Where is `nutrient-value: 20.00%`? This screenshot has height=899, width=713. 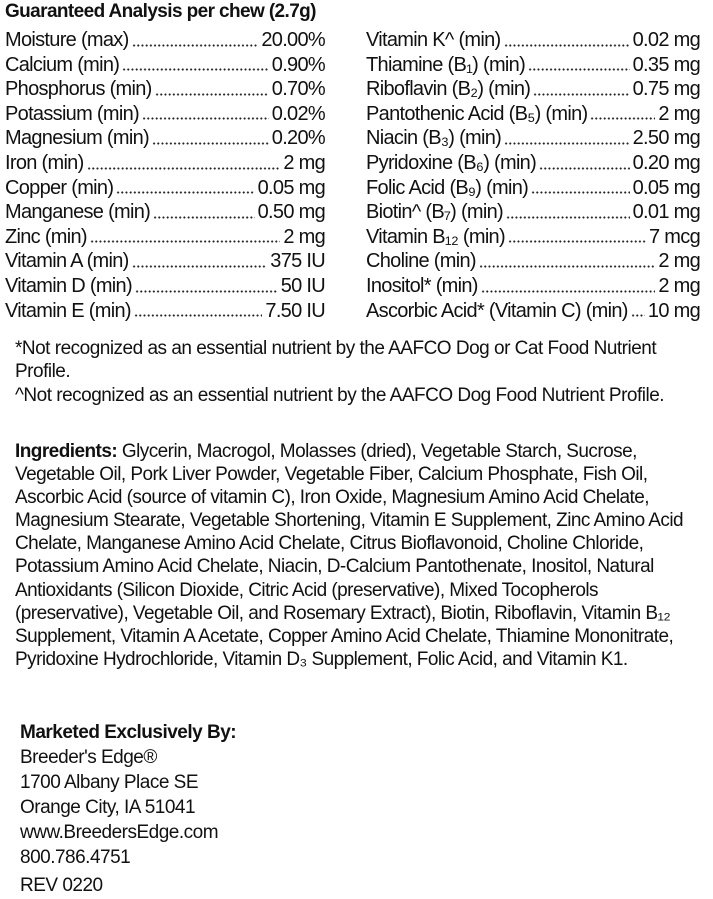
nutrient-value: 20.00% is located at coordinates (293, 40).